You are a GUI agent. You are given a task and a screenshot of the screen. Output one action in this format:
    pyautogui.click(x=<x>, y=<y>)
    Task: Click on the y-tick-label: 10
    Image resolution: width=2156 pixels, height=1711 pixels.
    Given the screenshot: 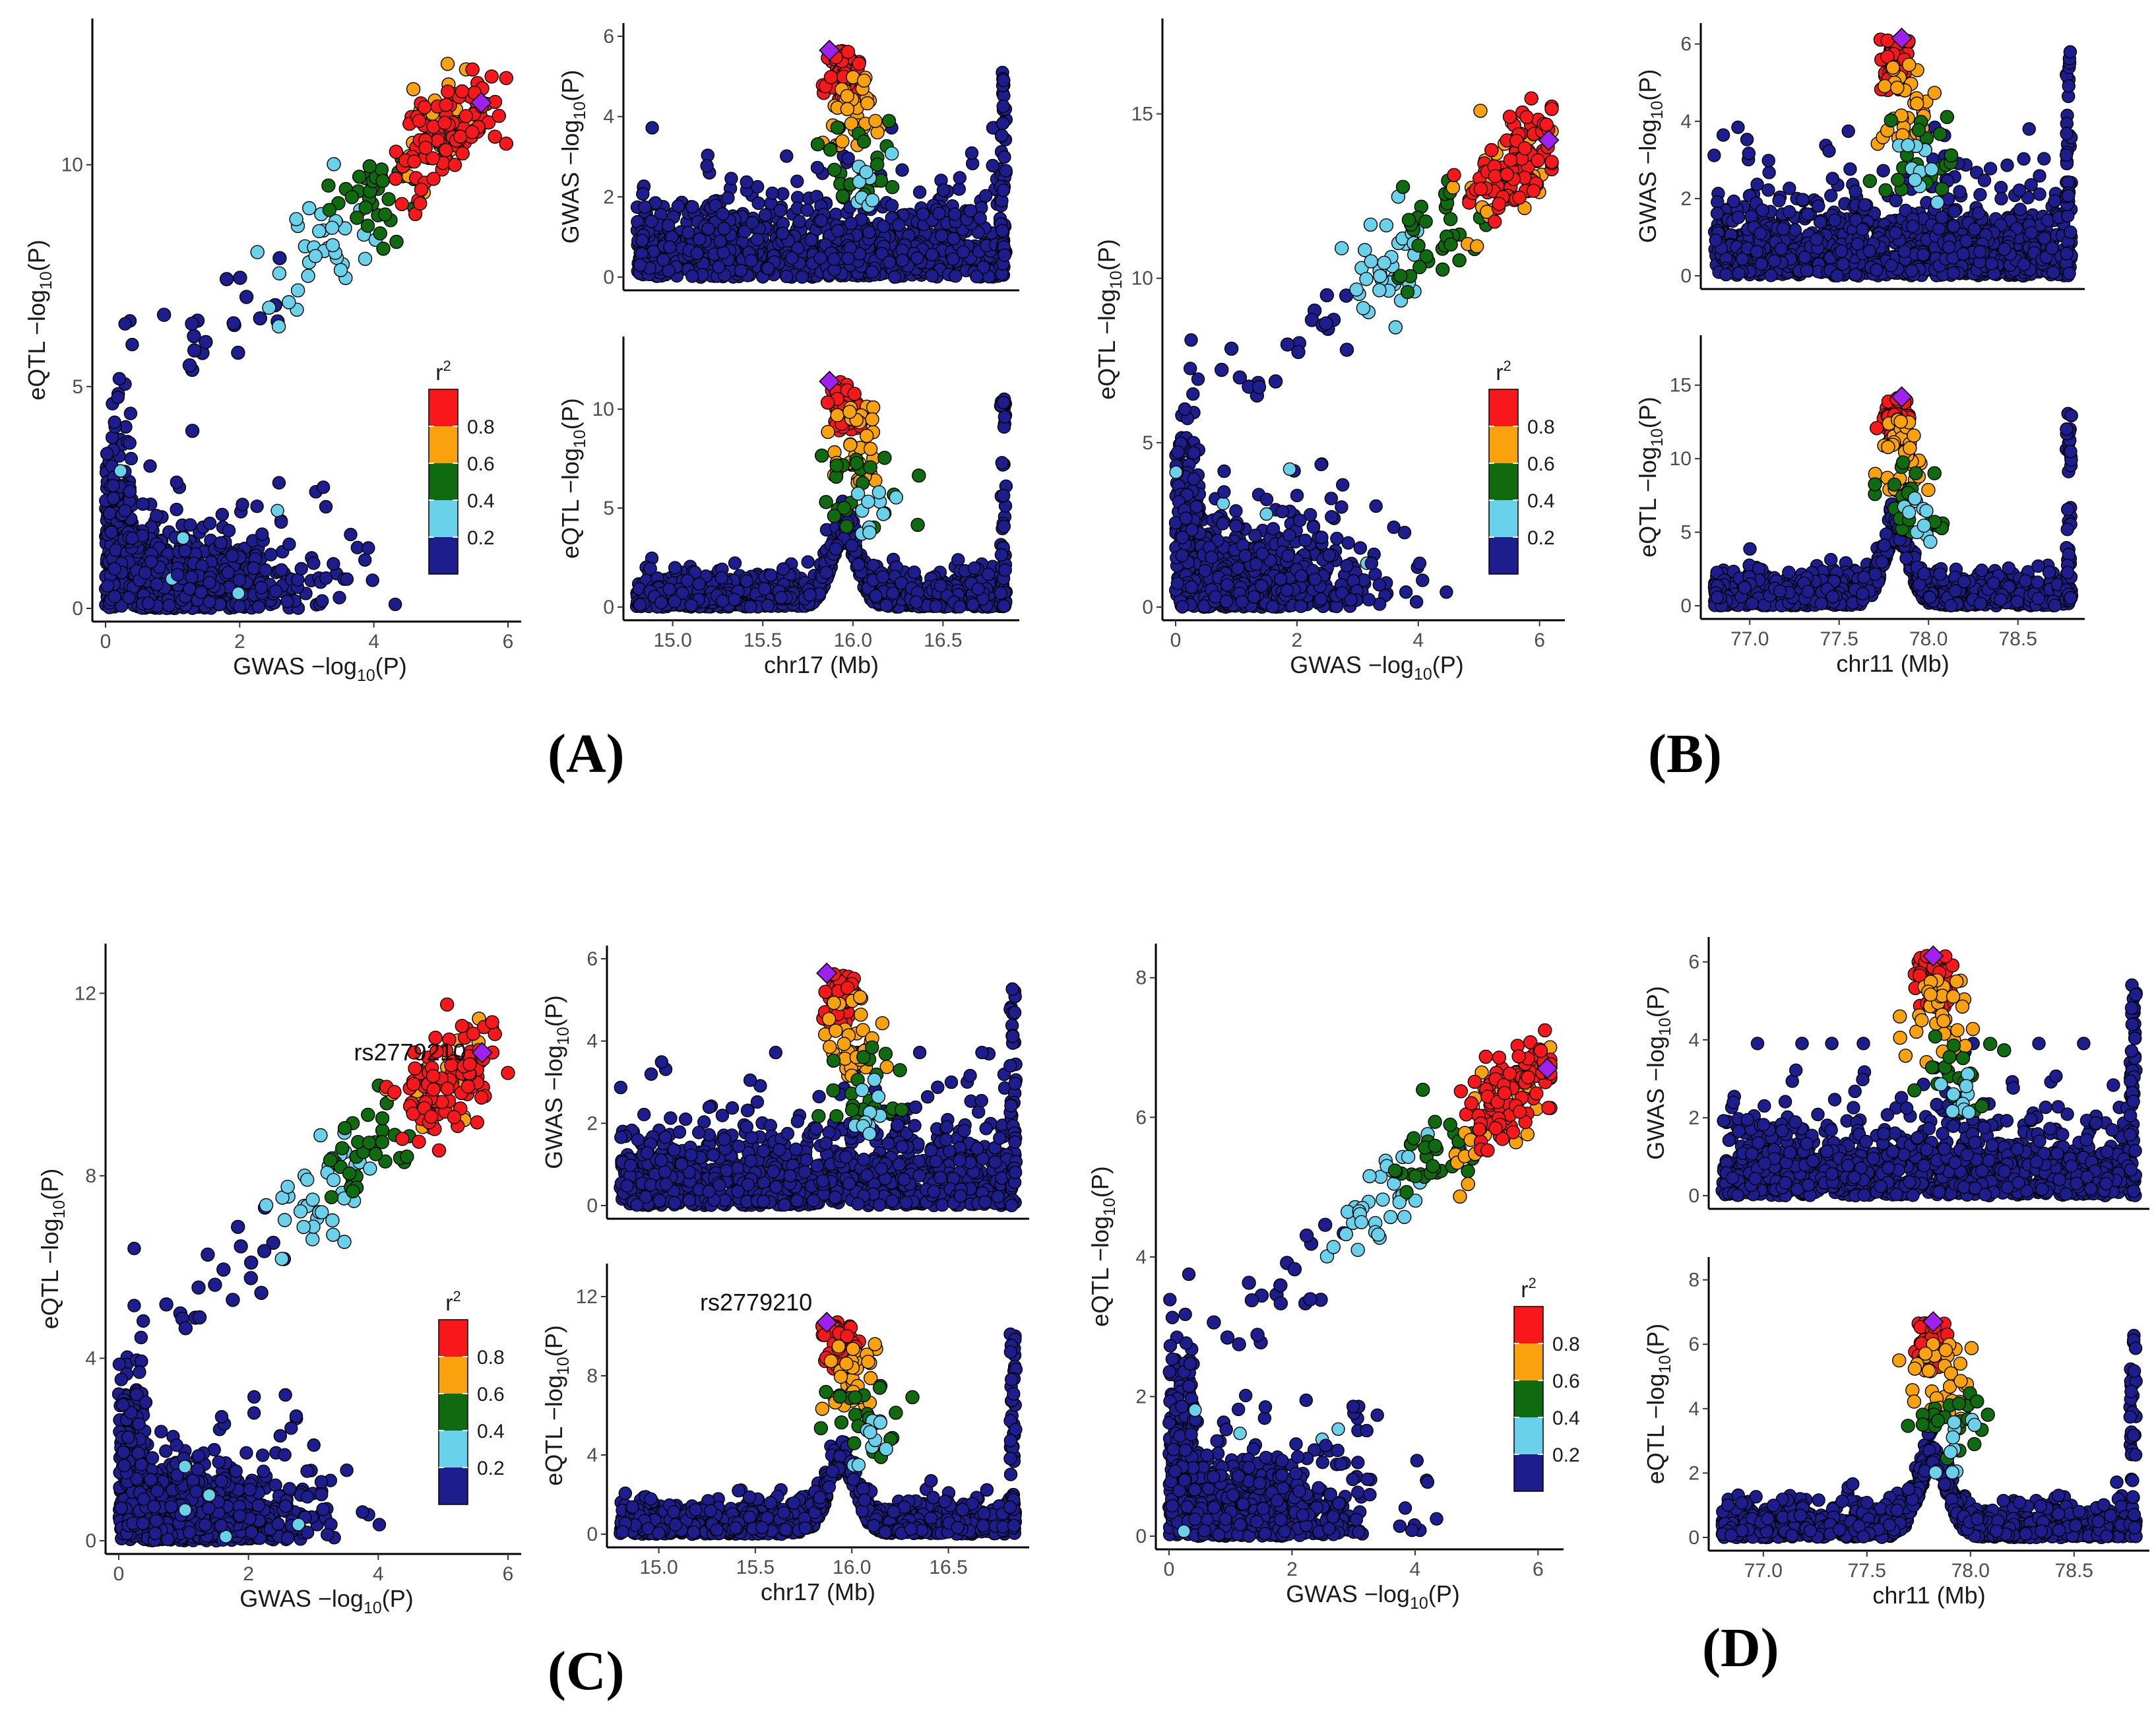 What is the action you would take?
    pyautogui.click(x=72, y=165)
    